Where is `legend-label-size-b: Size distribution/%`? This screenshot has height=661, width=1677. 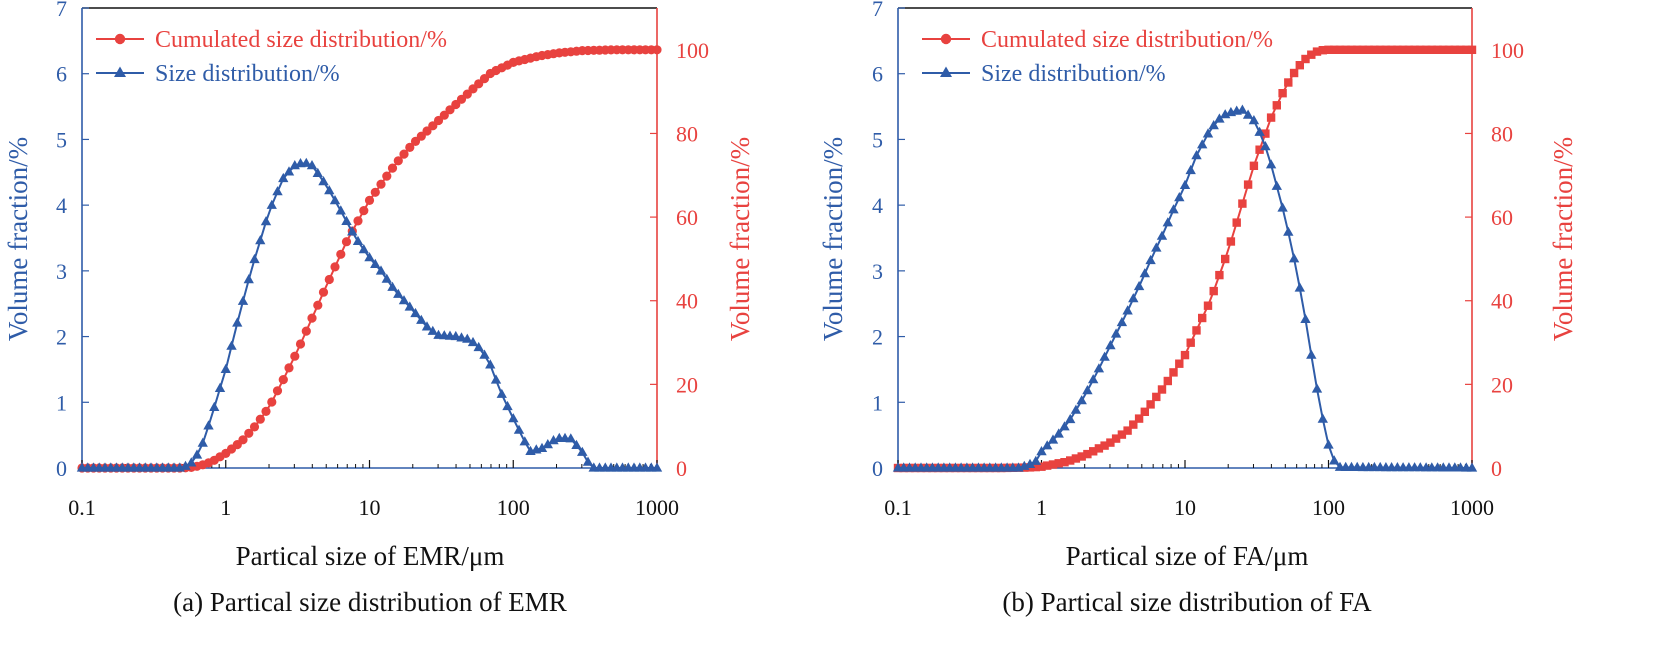 legend-label-size-b: Size distribution/% is located at coordinates (1073, 74).